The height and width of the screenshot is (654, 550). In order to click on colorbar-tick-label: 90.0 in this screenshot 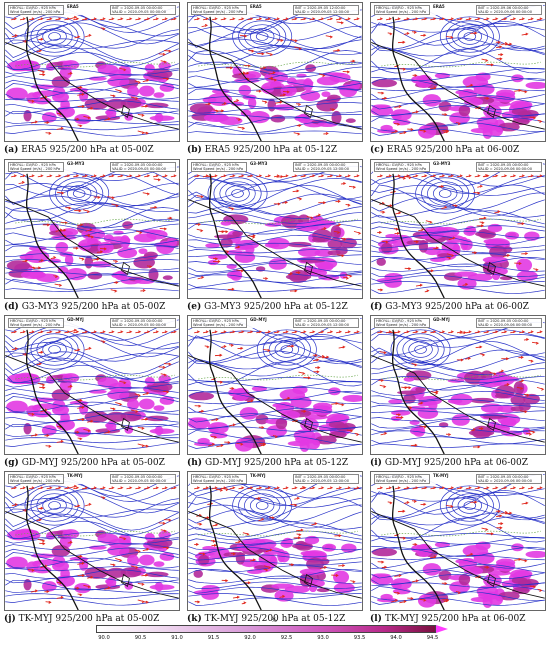, I will do `click(104, 638)`.